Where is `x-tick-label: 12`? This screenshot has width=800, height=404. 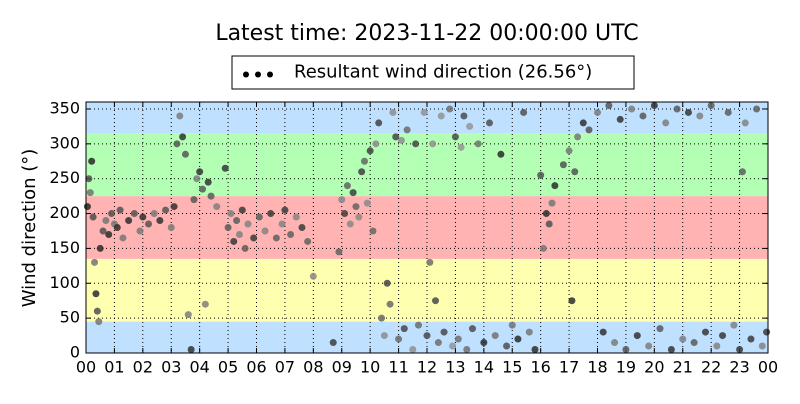
x-tick-label: 12 is located at coordinates (427, 367).